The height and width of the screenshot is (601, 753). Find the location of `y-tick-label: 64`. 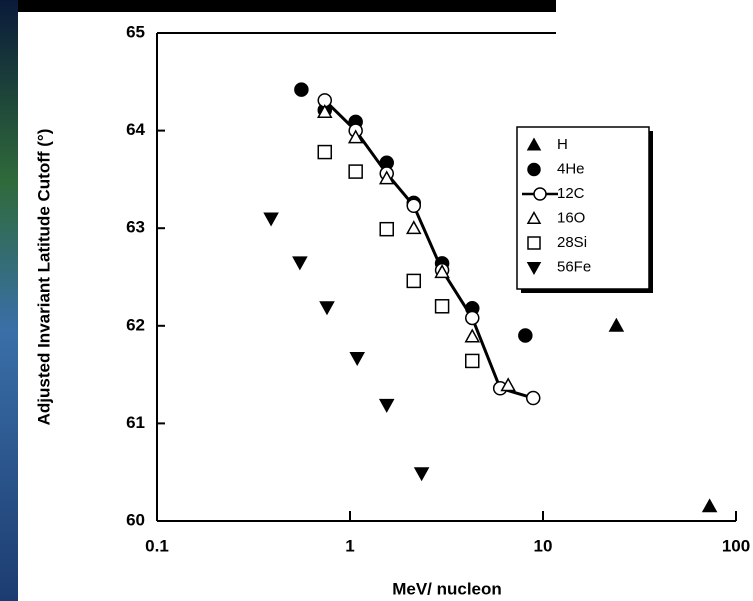

y-tick-label: 64 is located at coordinates (135, 129).